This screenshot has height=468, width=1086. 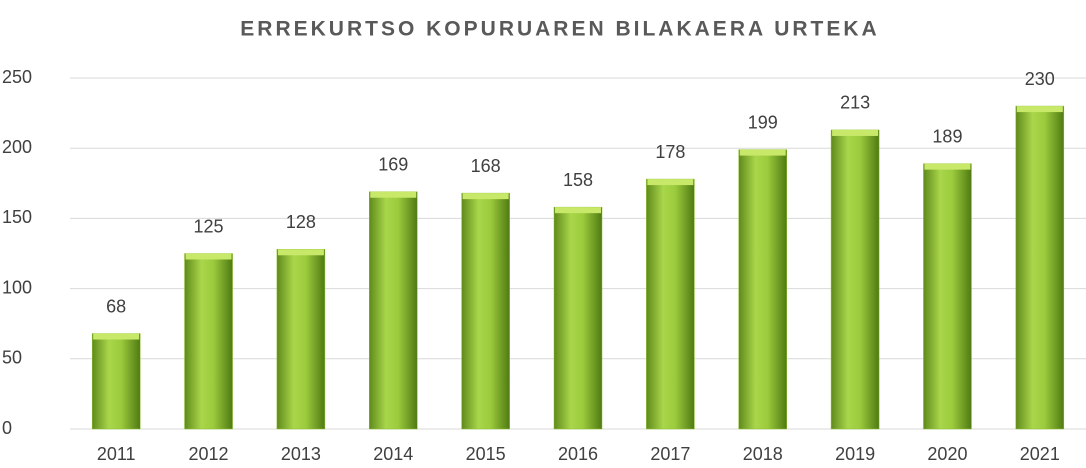 What do you see at coordinates (670, 454) in the screenshot?
I see `x-tick-label: 2017` at bounding box center [670, 454].